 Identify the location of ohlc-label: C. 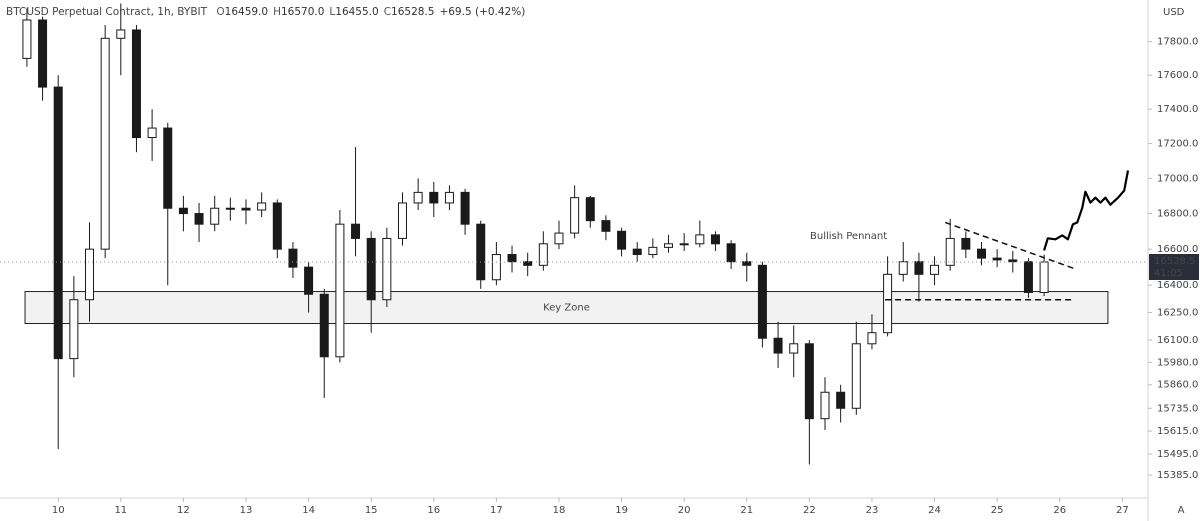
(387, 12).